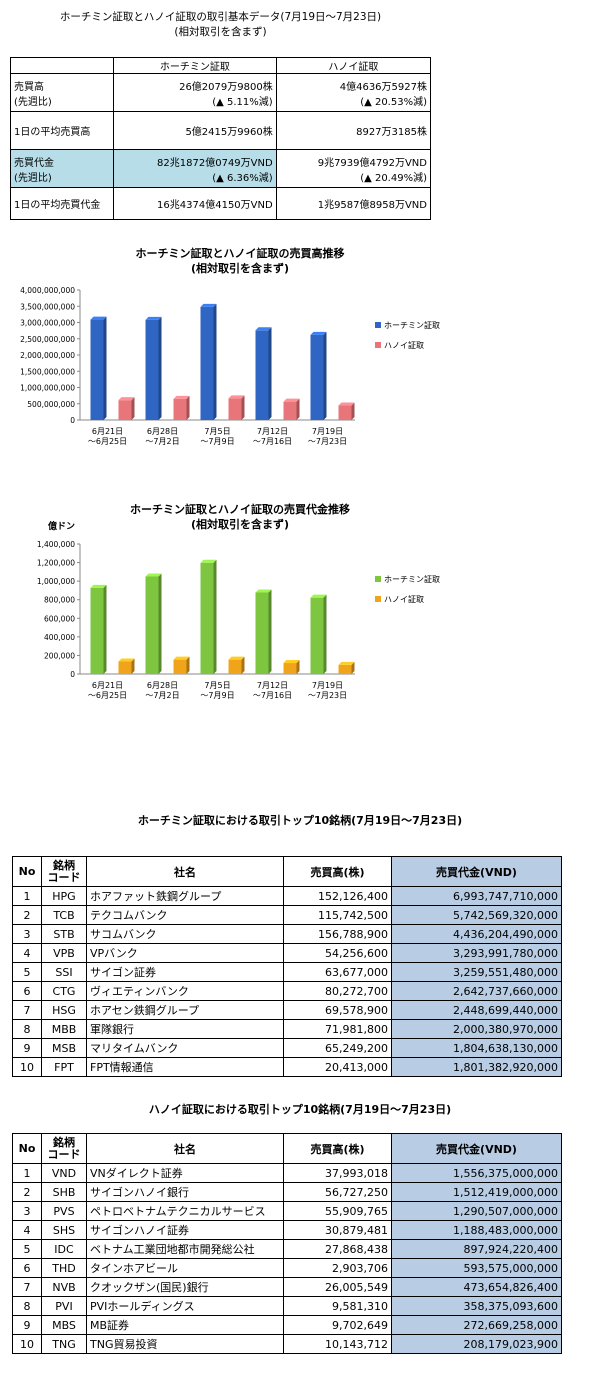 The image size is (600, 1396). I want to click on row-volume: 65,249,200, so click(337, 1048).